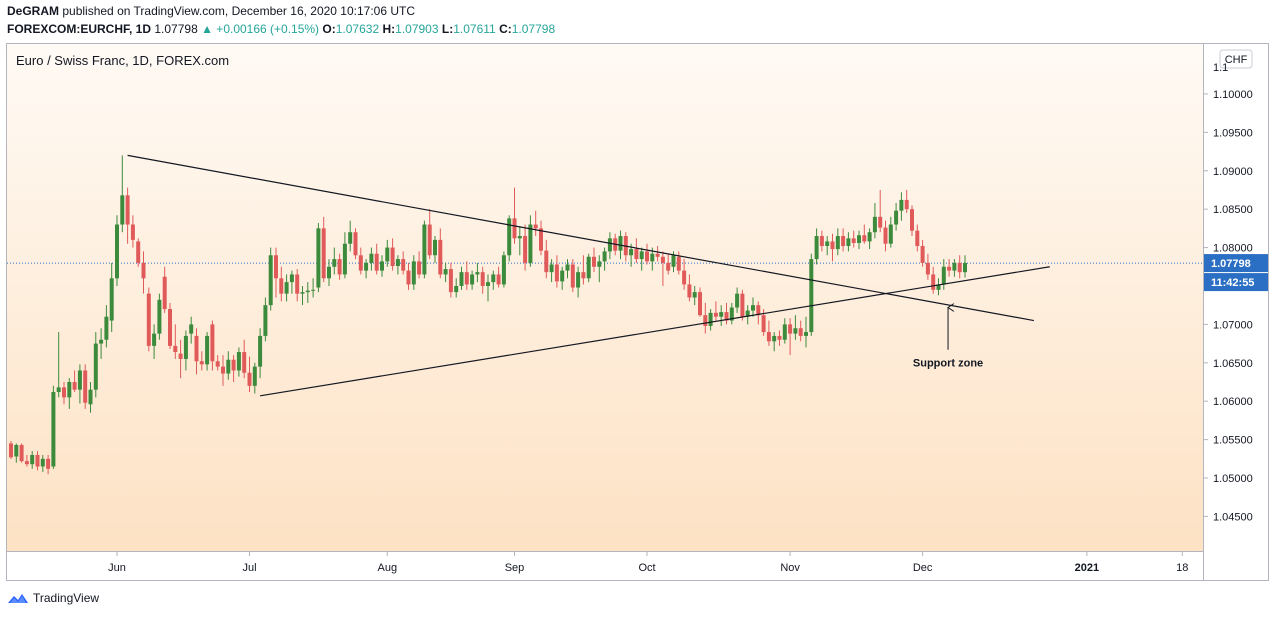 This screenshot has height=618, width=1274. I want to click on time-axis: Jun Jul Aug Sep Oct Nov Dec 2021 18, so click(648, 562).